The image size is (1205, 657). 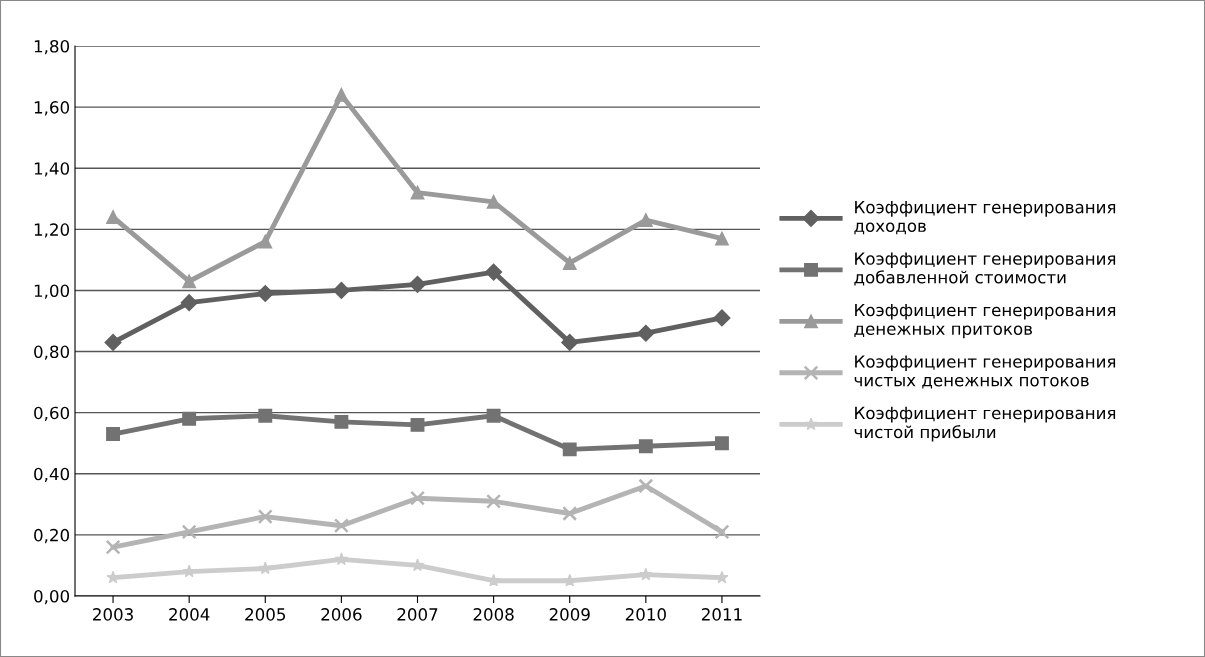 What do you see at coordinates (985, 372) in the screenshot?
I see `legend-label: Коэффициент генерирования чистых денежных потоков` at bounding box center [985, 372].